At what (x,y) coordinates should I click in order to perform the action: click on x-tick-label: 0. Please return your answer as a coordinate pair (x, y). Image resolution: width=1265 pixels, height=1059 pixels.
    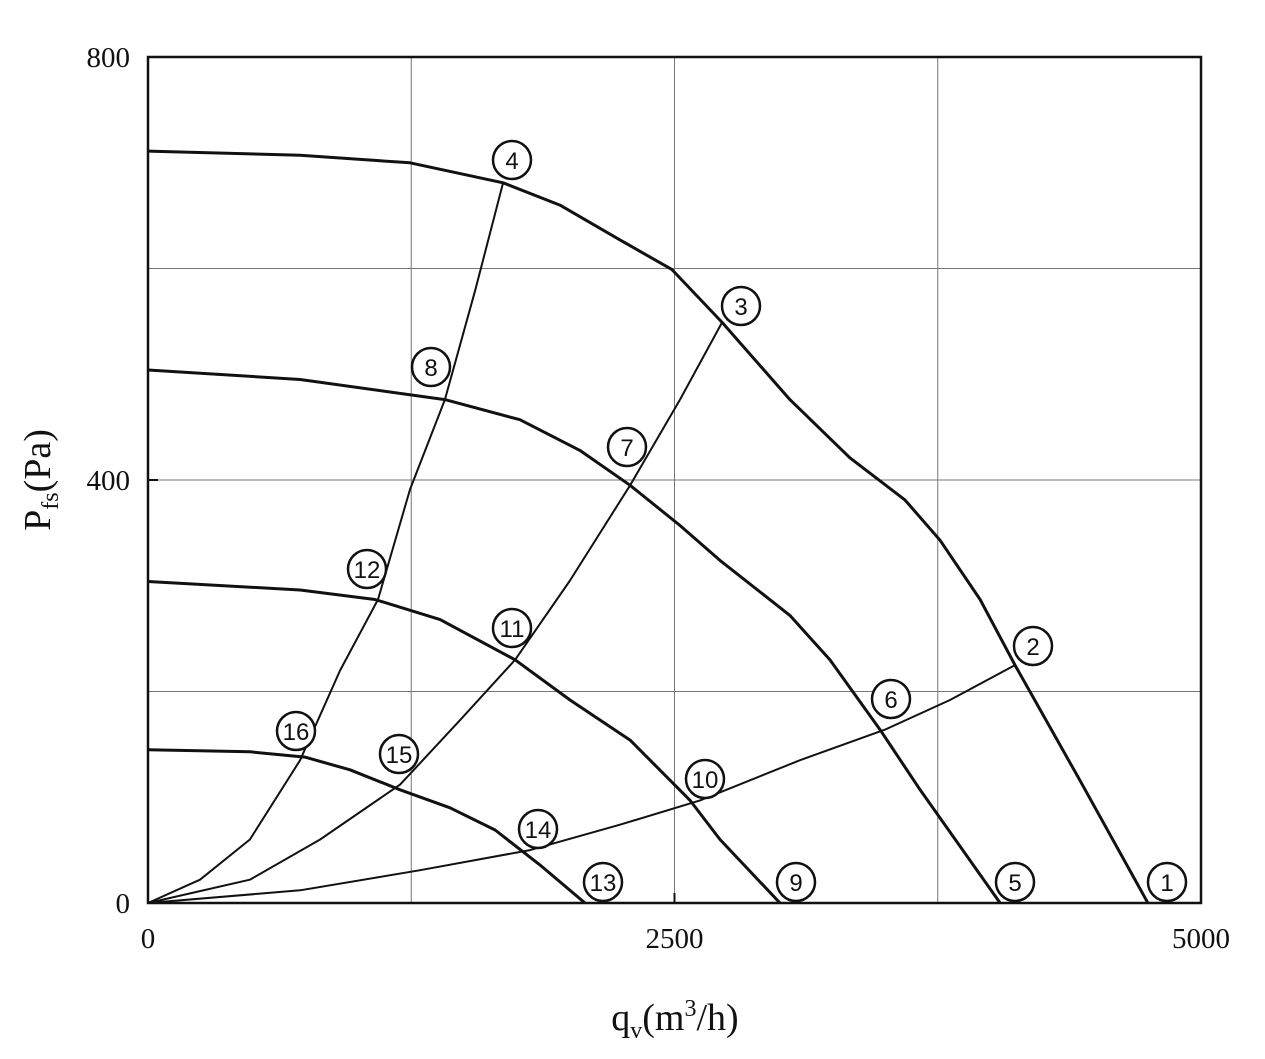
    Looking at the image, I should click on (148, 939).